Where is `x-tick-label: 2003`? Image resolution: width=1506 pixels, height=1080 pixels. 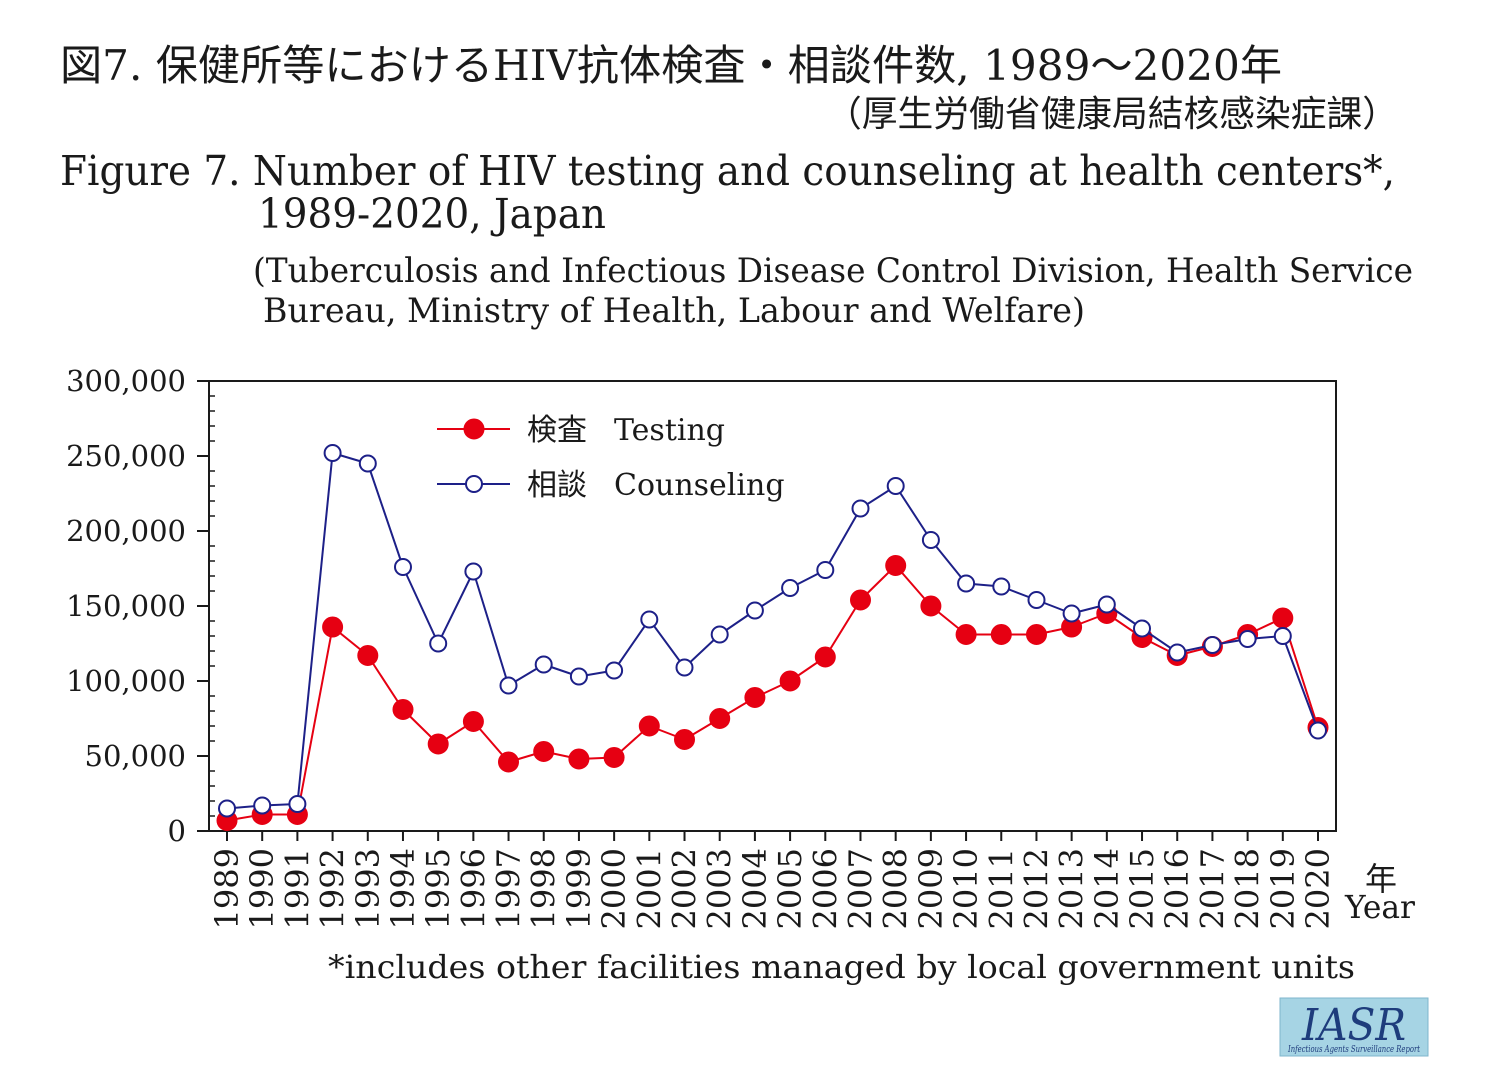 x-tick-label: 2003 is located at coordinates (720, 888).